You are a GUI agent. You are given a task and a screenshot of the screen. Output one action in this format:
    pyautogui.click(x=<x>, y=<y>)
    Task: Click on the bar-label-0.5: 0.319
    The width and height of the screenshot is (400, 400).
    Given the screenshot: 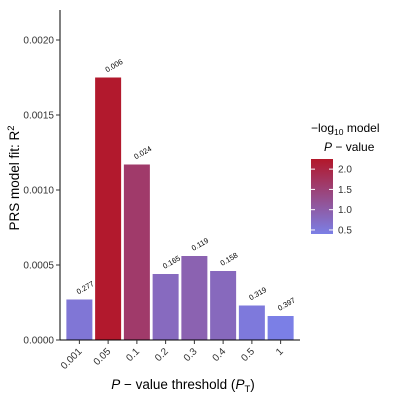 What is the action you would take?
    pyautogui.click(x=257, y=293)
    